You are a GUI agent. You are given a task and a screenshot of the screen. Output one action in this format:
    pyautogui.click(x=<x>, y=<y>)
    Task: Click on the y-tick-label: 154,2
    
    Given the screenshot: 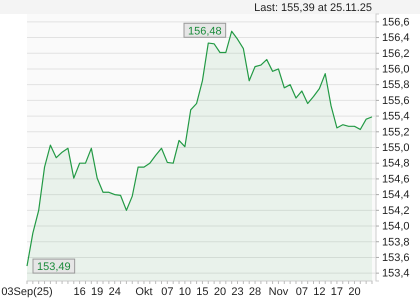 What is the action you would take?
    pyautogui.click(x=396, y=210)
    